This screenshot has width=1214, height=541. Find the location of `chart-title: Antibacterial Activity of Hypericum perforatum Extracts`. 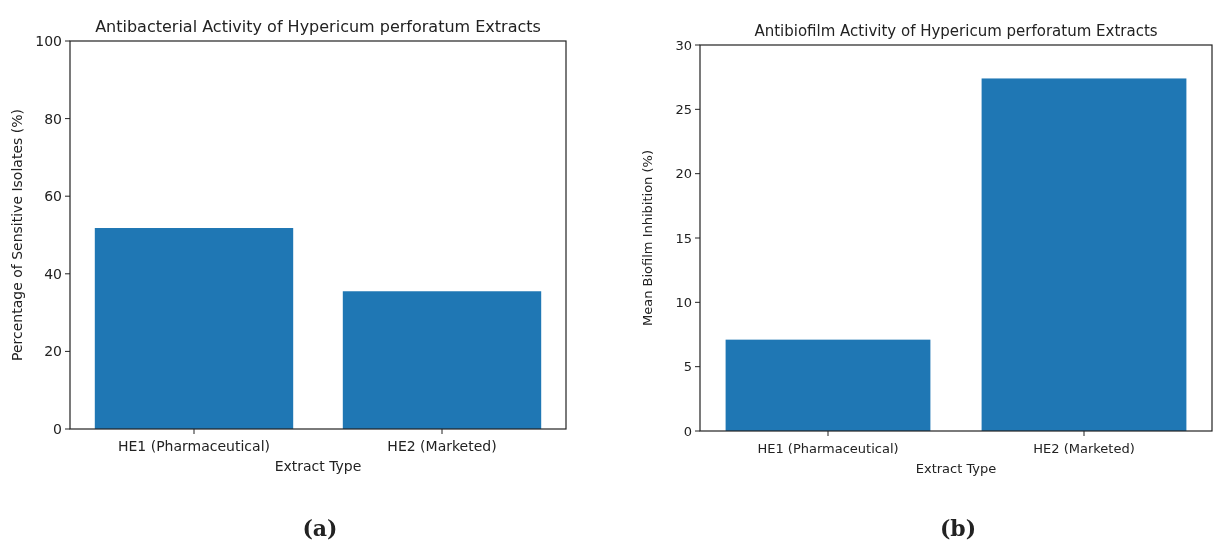

chart-title: Antibacterial Activity of Hypericum perforatum Extracts is located at coordinates (318, 26).